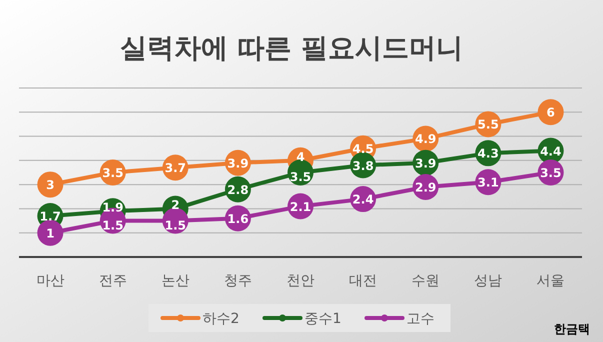 The width and height of the screenshot is (603, 342). Describe the element at coordinates (425, 187) in the screenshot. I see `data-label: 2.9` at that location.